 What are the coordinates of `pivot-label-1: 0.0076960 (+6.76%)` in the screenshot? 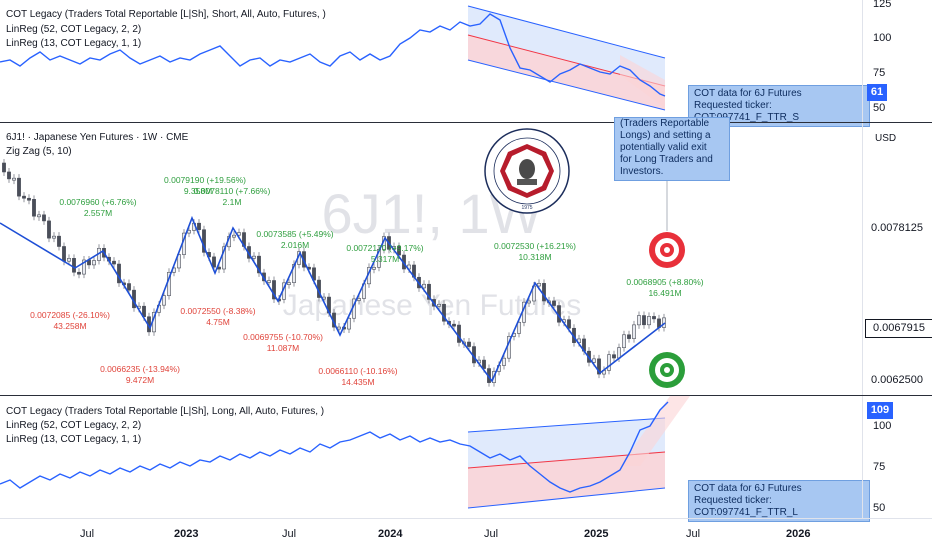 It's located at (97, 202).